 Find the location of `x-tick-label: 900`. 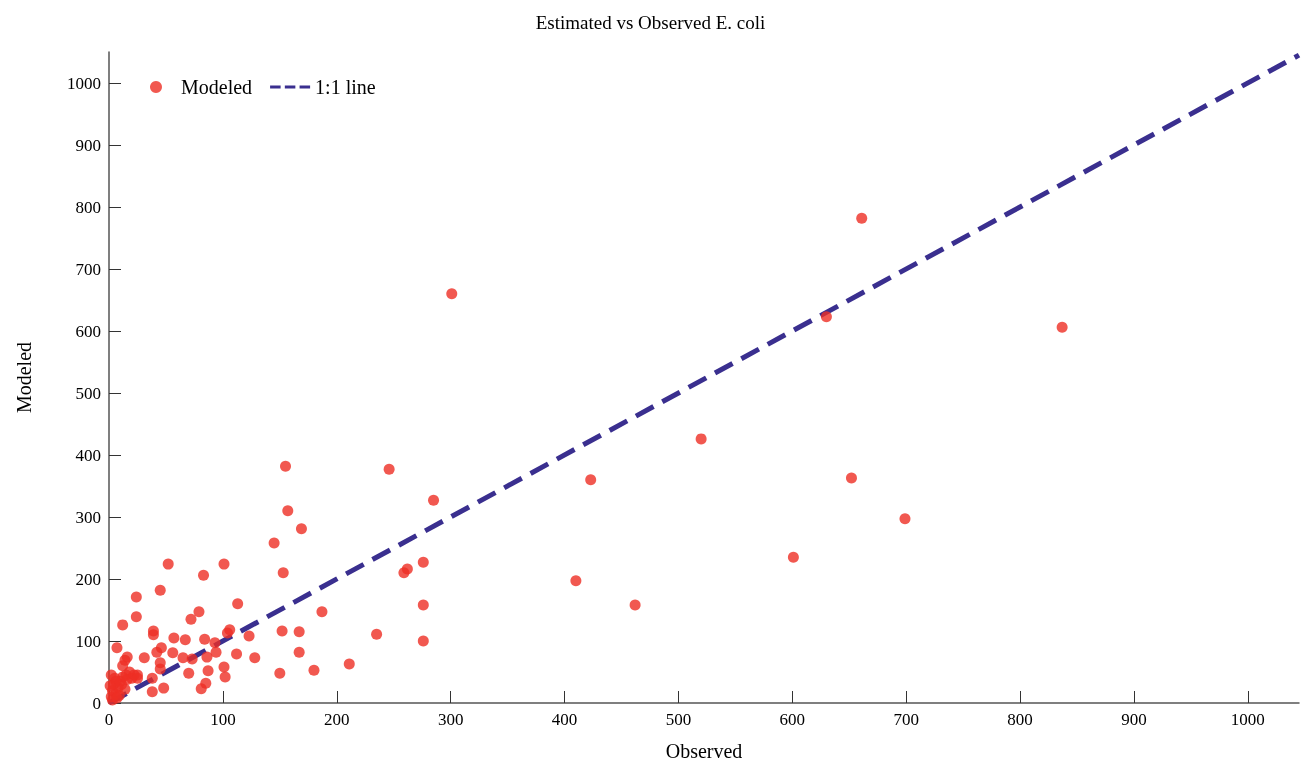

x-tick-label: 900 is located at coordinates (1134, 719).